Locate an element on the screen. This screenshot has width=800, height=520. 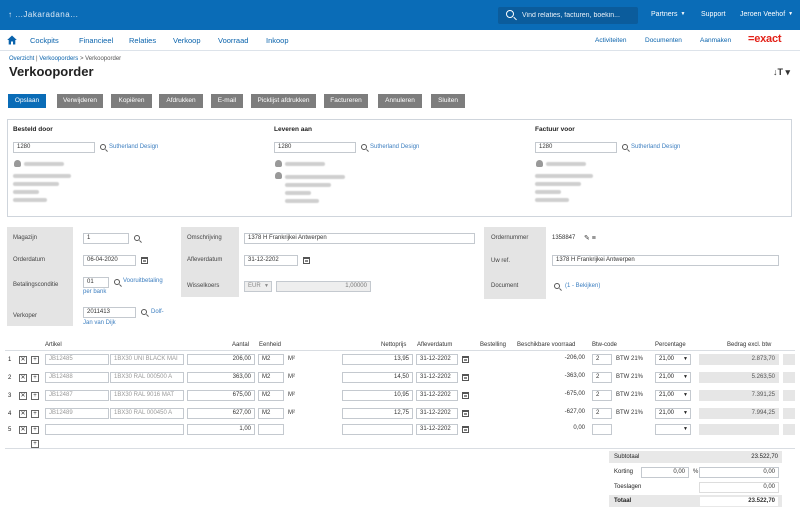
search-input is located at coordinates (578, 15).